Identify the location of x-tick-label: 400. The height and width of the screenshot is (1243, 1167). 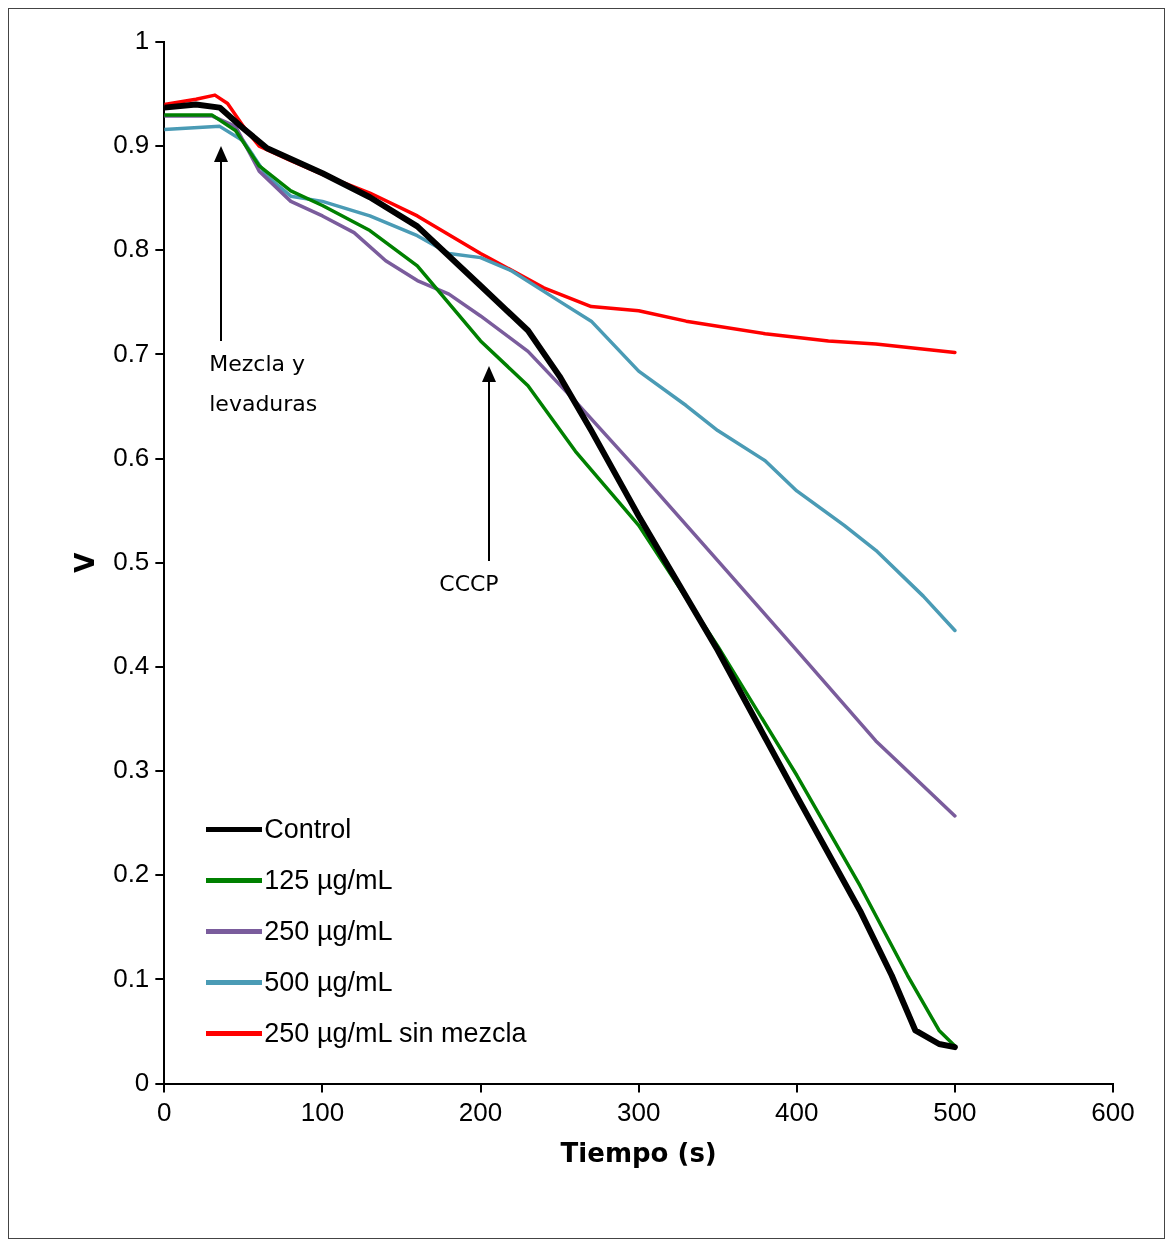
(797, 1112).